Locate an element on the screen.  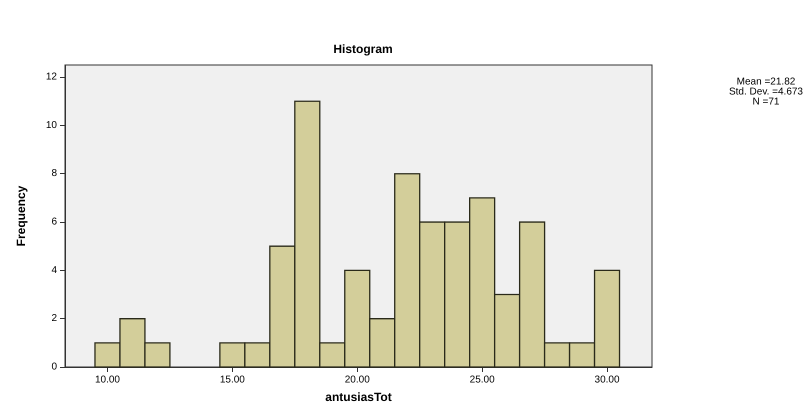
text: N =71 is located at coordinates (766, 102).